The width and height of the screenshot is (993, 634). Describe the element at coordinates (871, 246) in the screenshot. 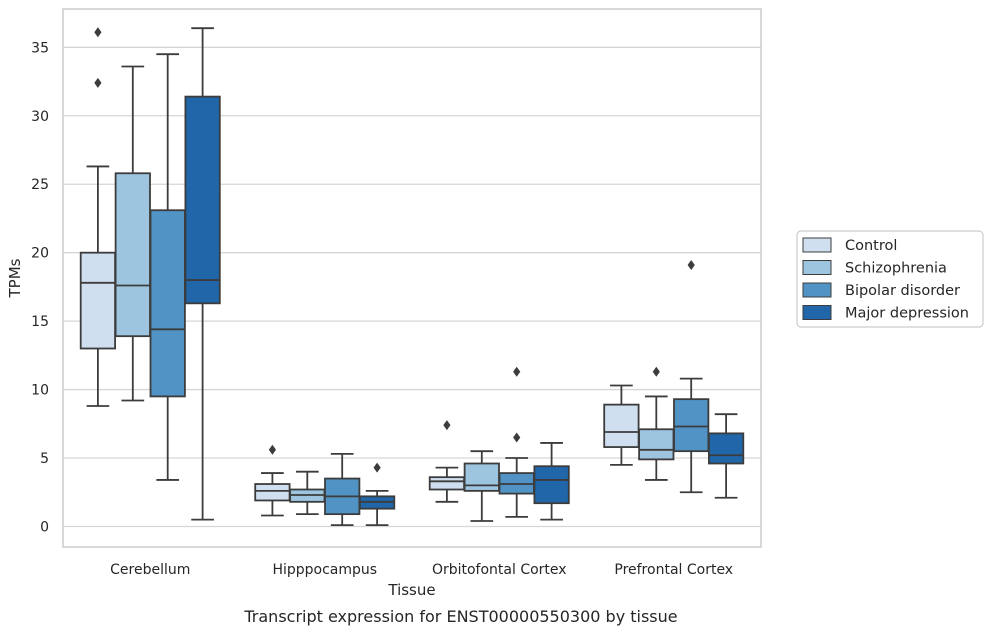

I see `legend-label: Control` at that location.